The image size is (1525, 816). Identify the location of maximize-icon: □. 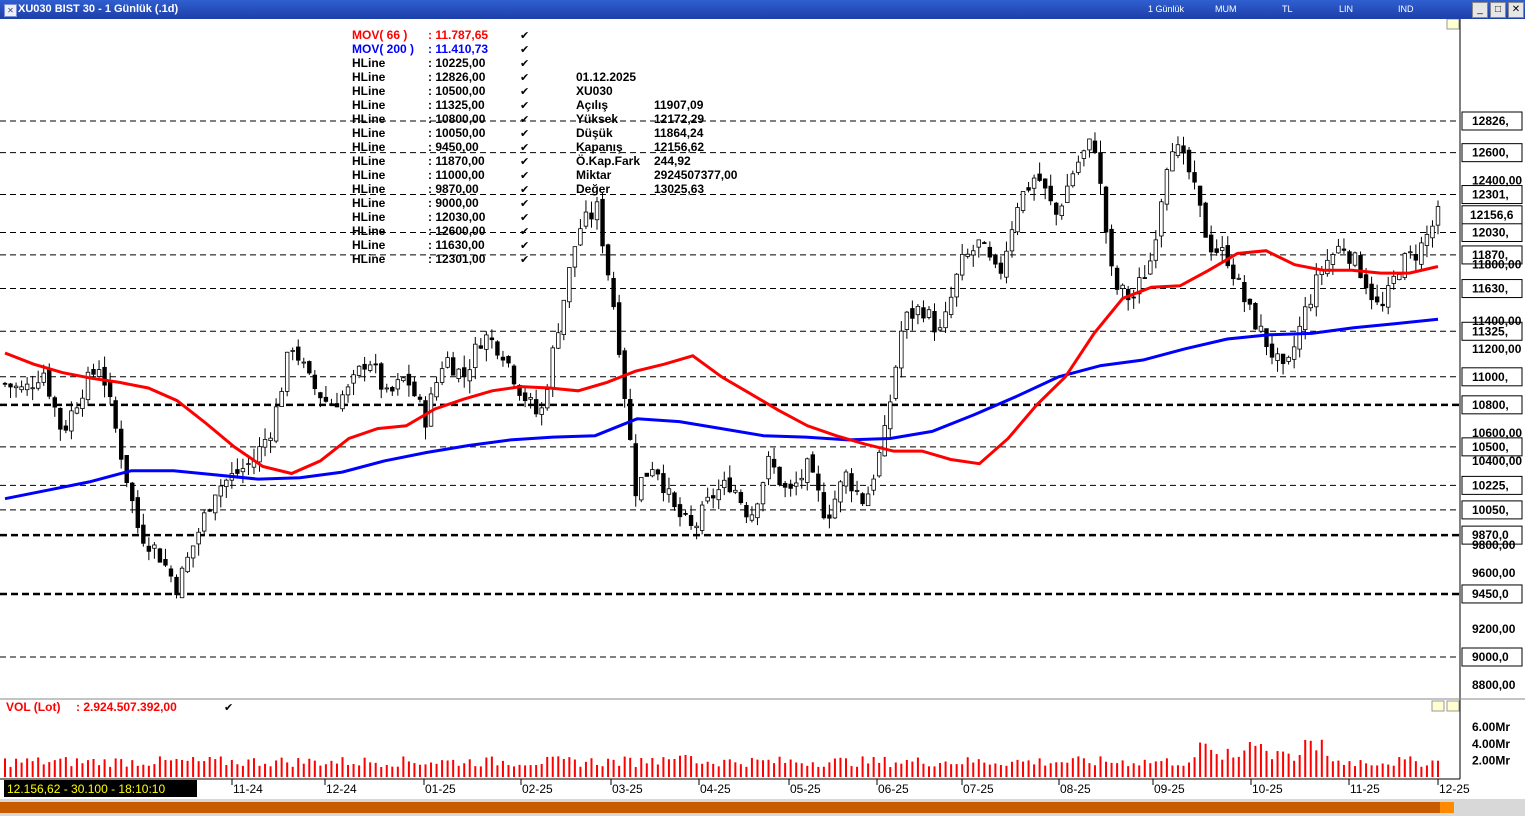
(1498, 10).